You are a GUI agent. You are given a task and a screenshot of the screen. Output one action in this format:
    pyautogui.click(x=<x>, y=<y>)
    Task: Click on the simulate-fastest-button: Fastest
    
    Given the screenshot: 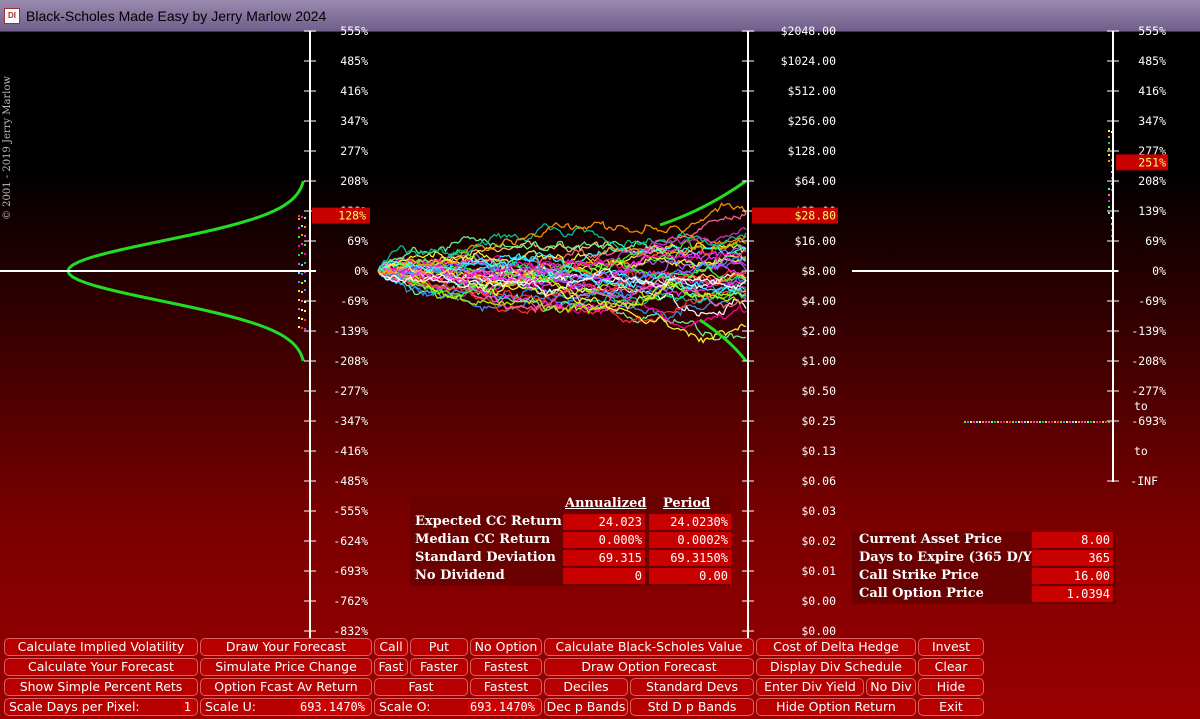 What is the action you would take?
    pyautogui.click(x=506, y=667)
    